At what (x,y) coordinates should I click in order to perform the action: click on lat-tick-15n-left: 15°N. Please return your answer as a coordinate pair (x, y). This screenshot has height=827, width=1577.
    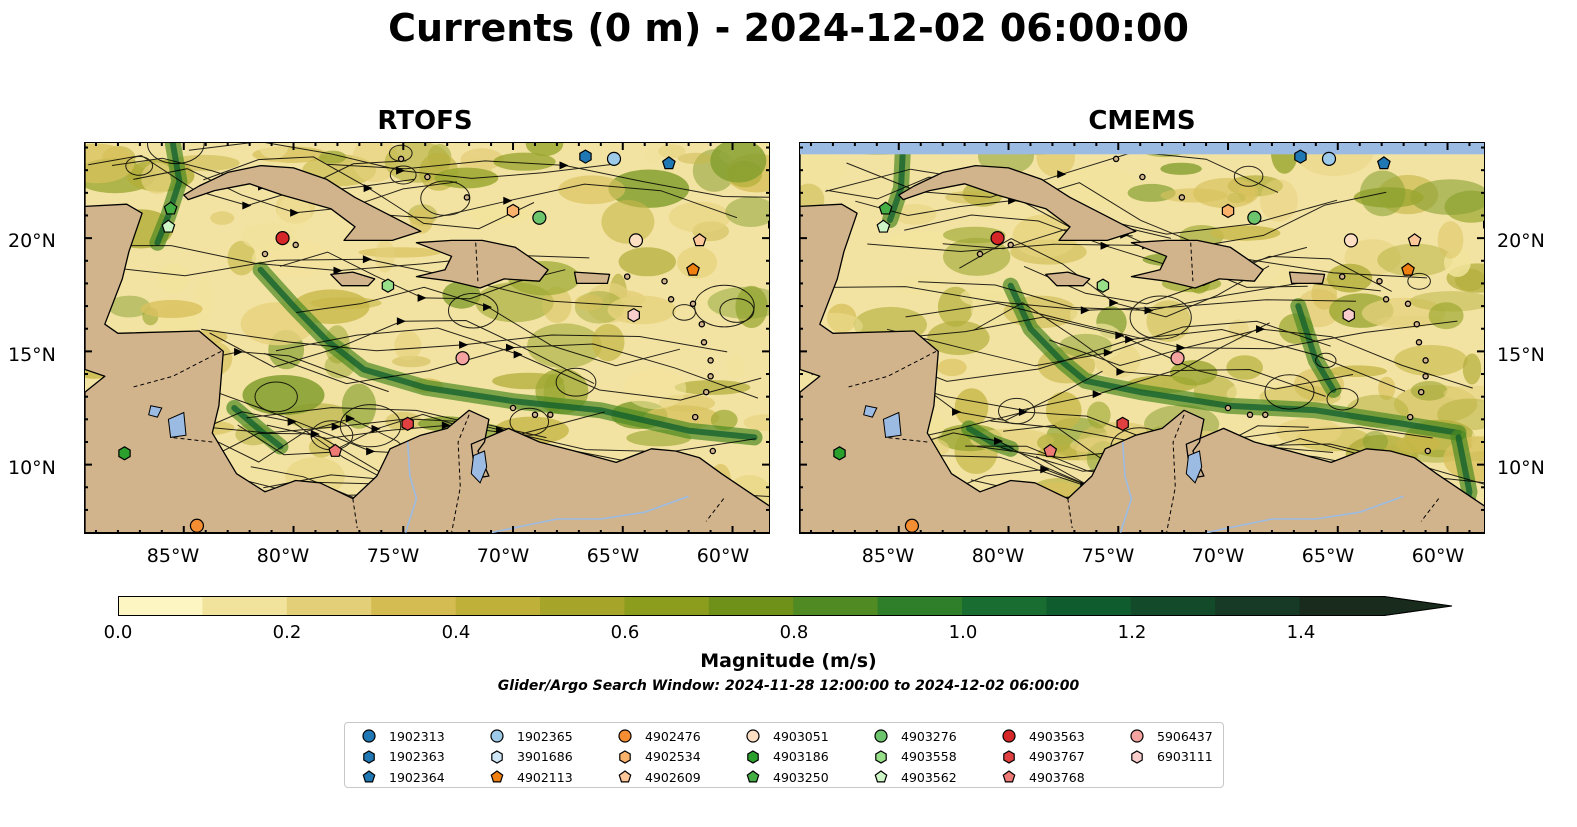
    Looking at the image, I should click on (32, 355).